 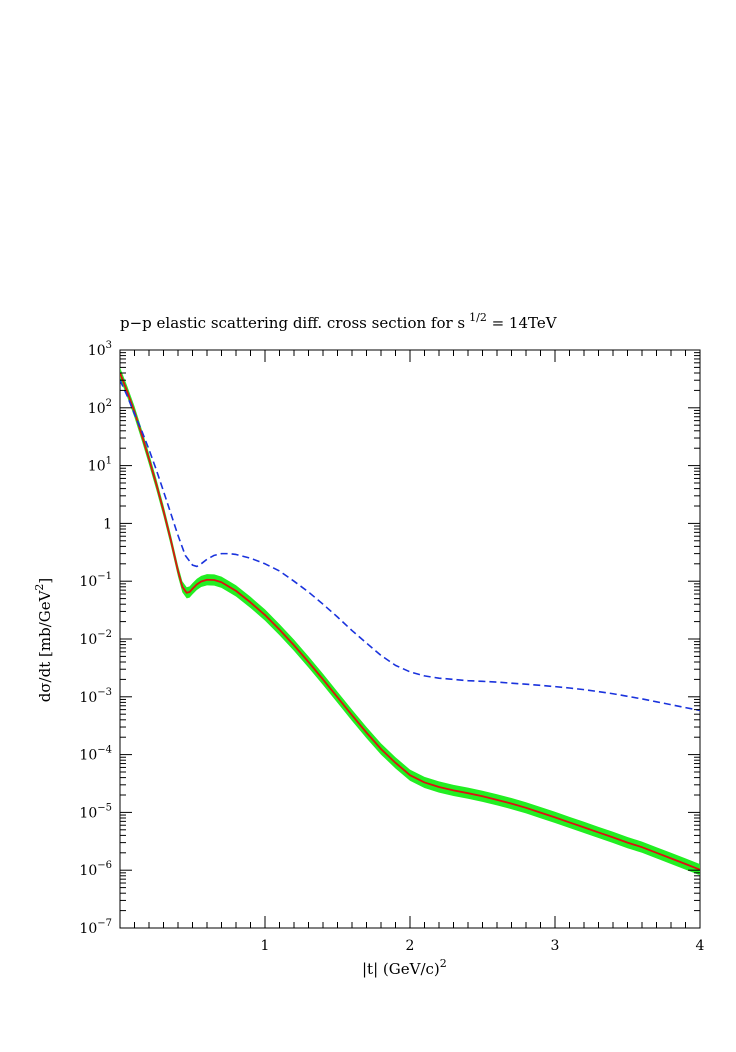 What do you see at coordinates (104, 807) in the screenshot?
I see `y-tick-label-exponent: −5` at bounding box center [104, 807].